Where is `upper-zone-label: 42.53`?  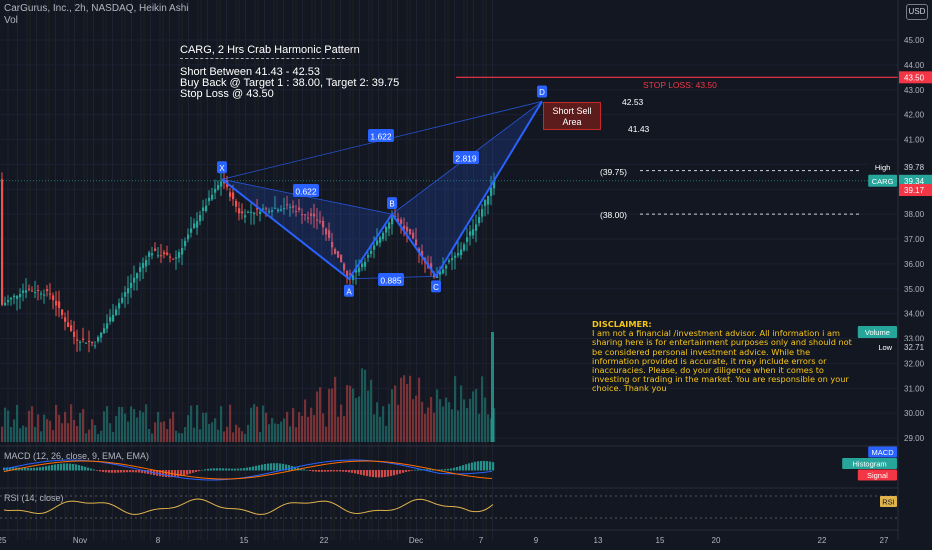 upper-zone-label: 42.53 is located at coordinates (633, 102).